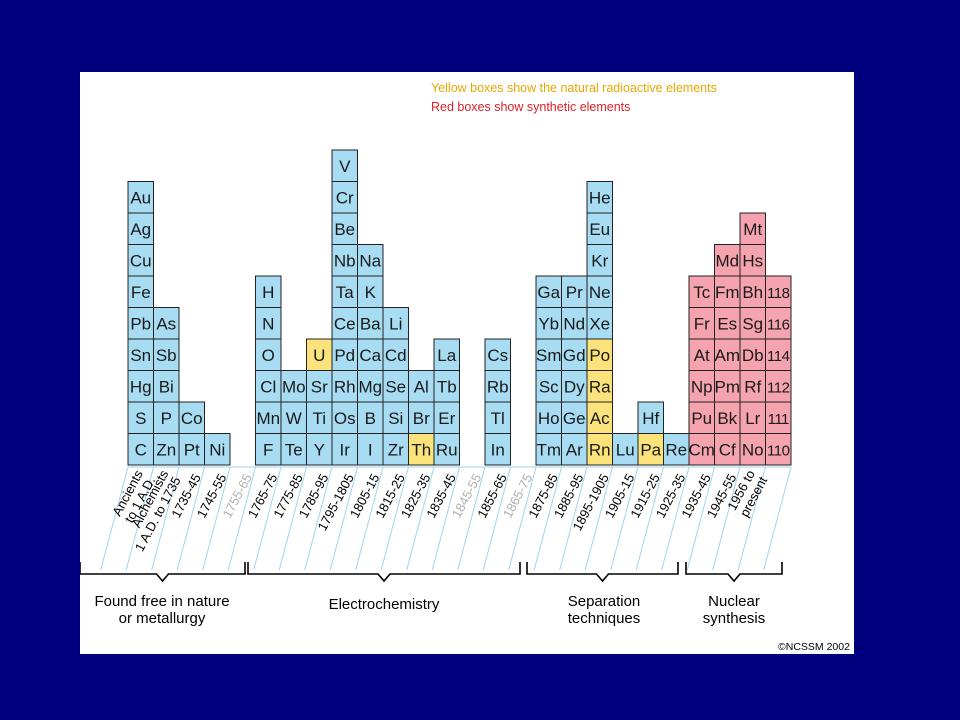 Image resolution: width=960 pixels, height=720 pixels. What do you see at coordinates (395, 418) in the screenshot?
I see `element-symbol: Si` at bounding box center [395, 418].